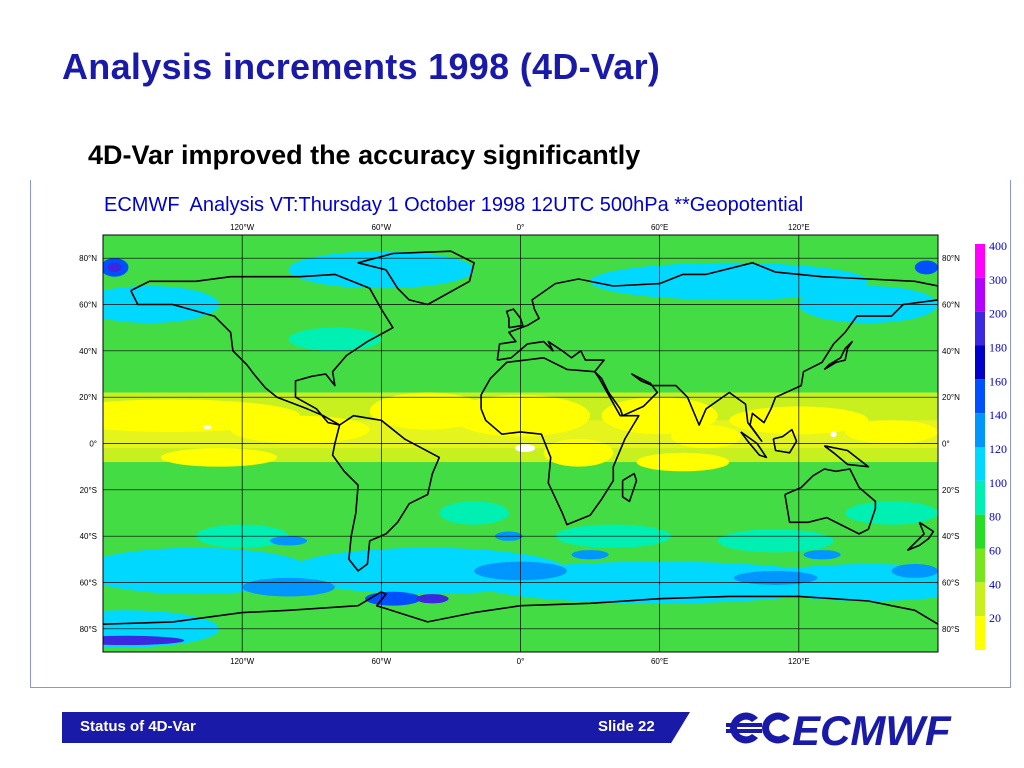  Describe the element at coordinates (88, 629) in the screenshot. I see `lat-label-left: 80°S` at that location.